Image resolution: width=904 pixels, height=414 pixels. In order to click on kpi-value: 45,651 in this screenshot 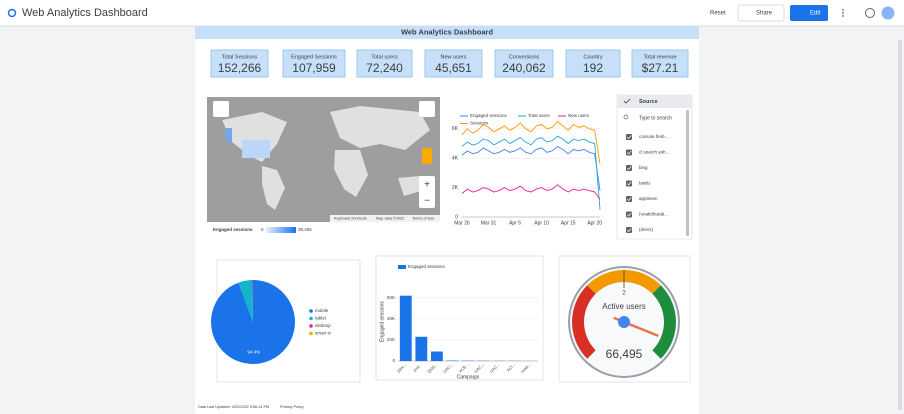, I will do `click(453, 68)`.